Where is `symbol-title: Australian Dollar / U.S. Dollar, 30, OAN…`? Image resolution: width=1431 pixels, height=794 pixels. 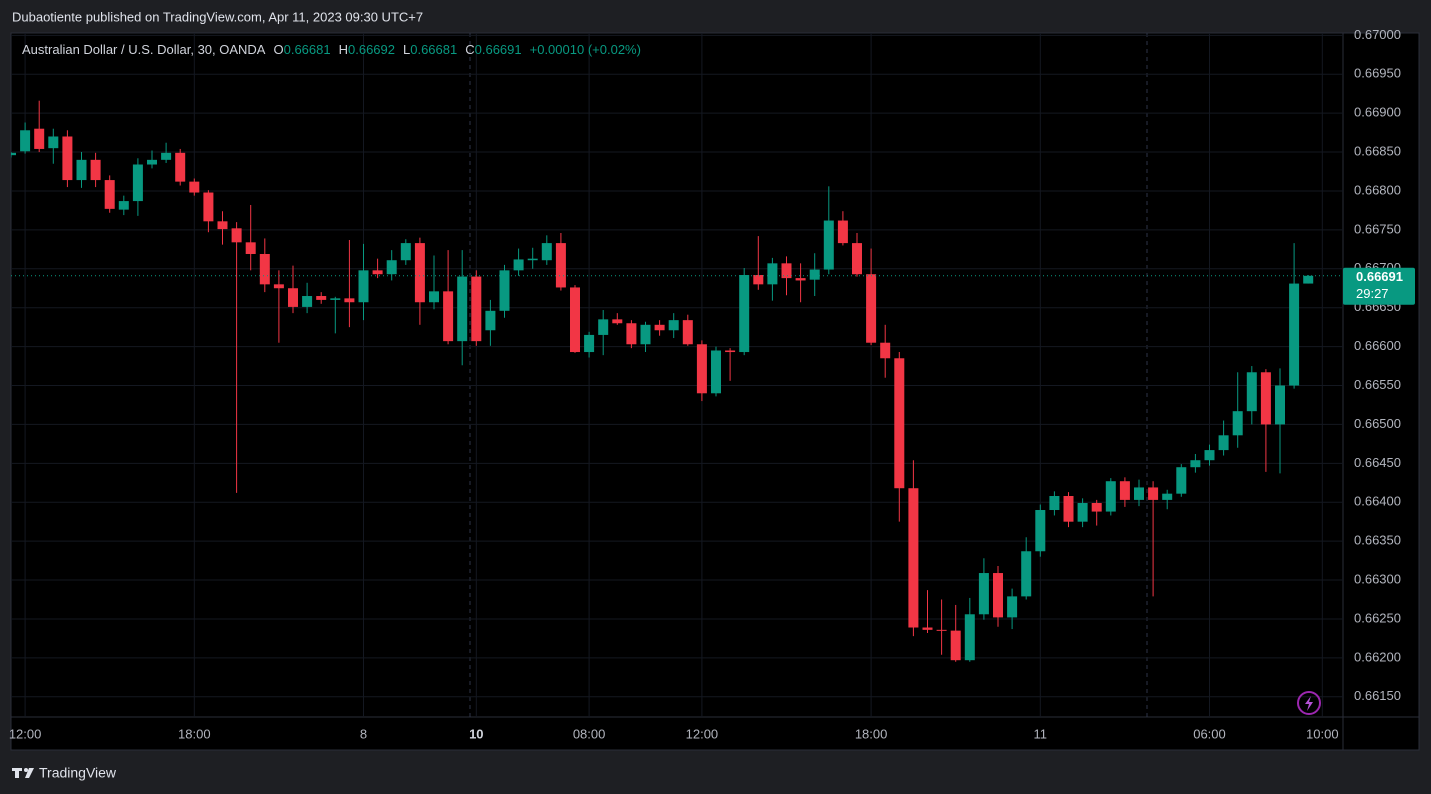 symbol-title: Australian Dollar / U.S. Dollar, 30, OAN… is located at coordinates (144, 49).